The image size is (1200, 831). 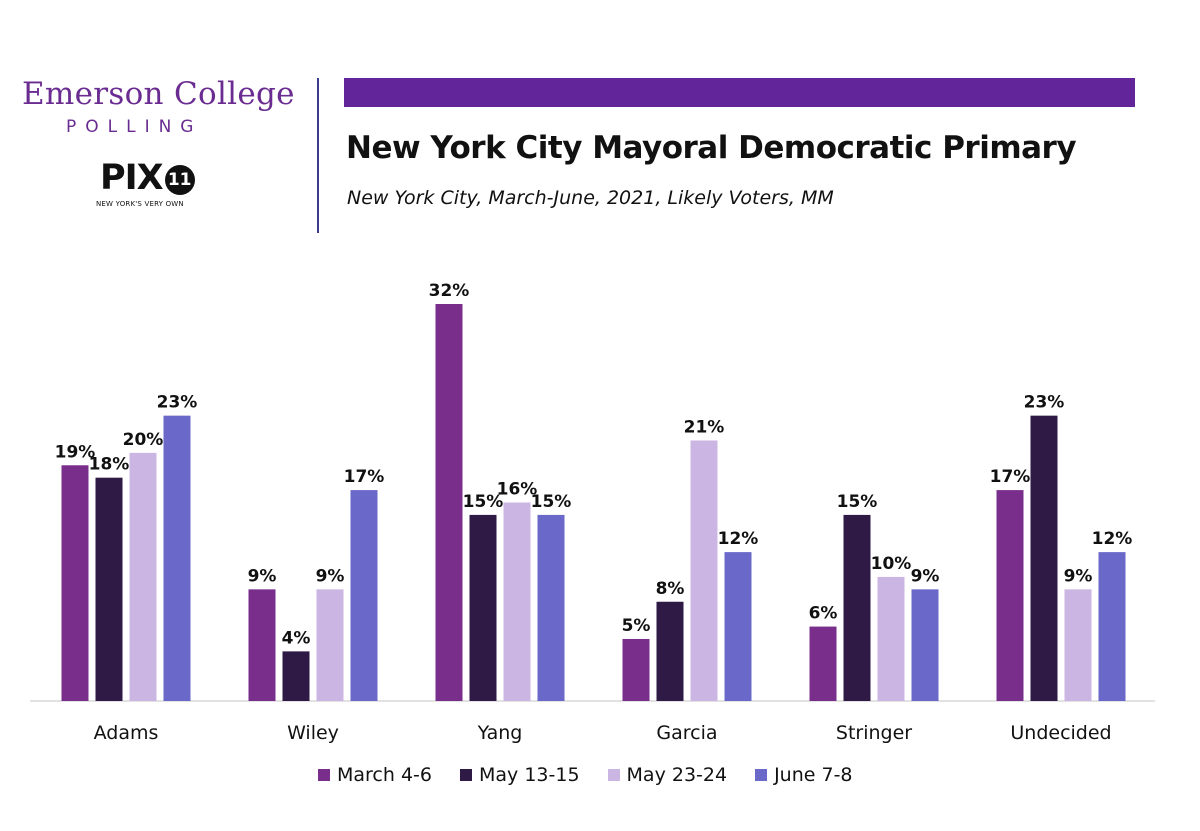 What do you see at coordinates (140, 204) in the screenshot?
I see `pix-tagline: NEW YORK'S VERY OWN` at bounding box center [140, 204].